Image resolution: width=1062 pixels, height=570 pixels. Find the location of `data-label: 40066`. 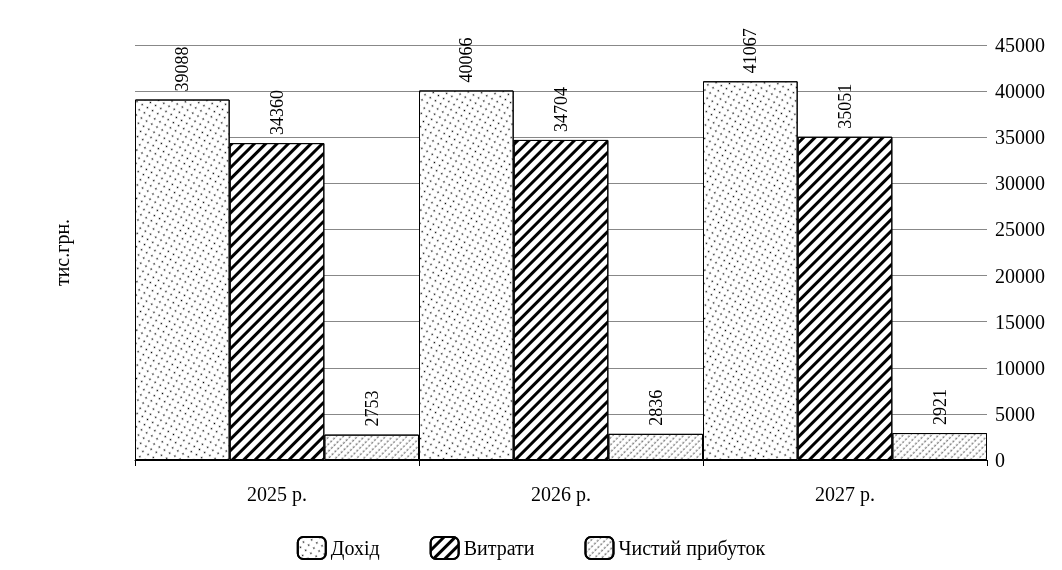

data-label: 40066 is located at coordinates (466, 60).